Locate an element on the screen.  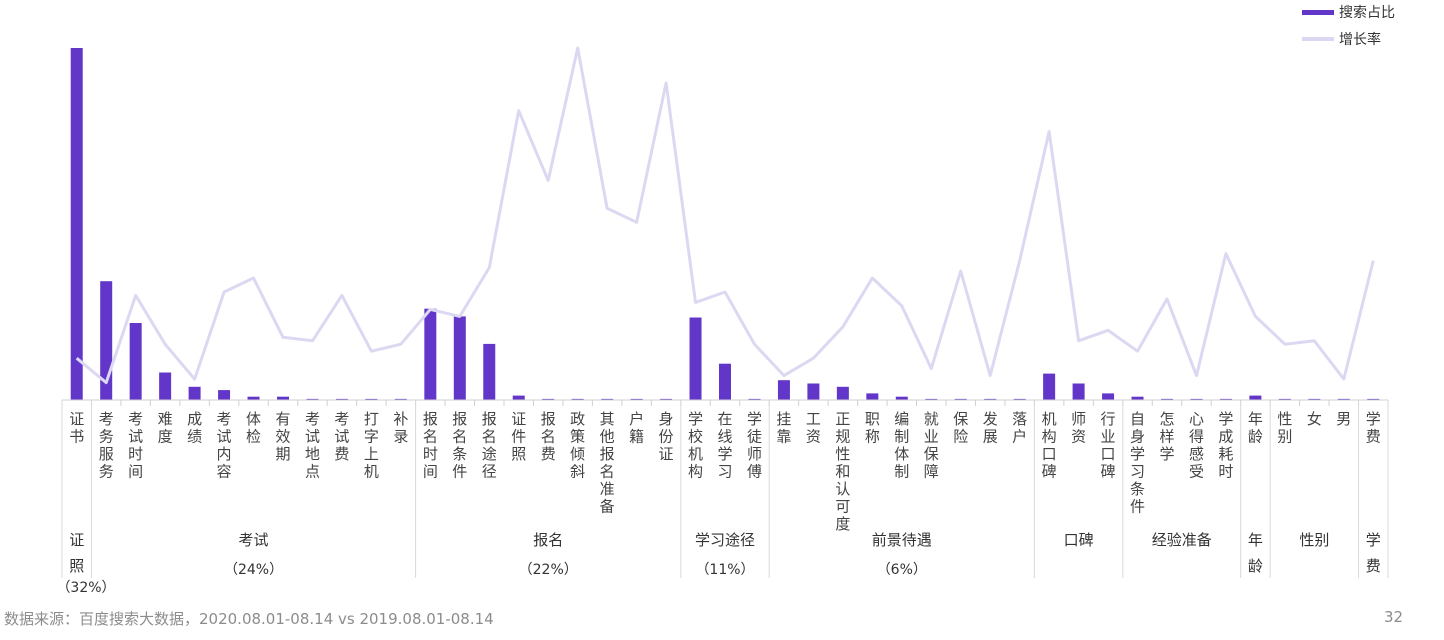
group-label-2: 报名 is located at coordinates (548, 540).